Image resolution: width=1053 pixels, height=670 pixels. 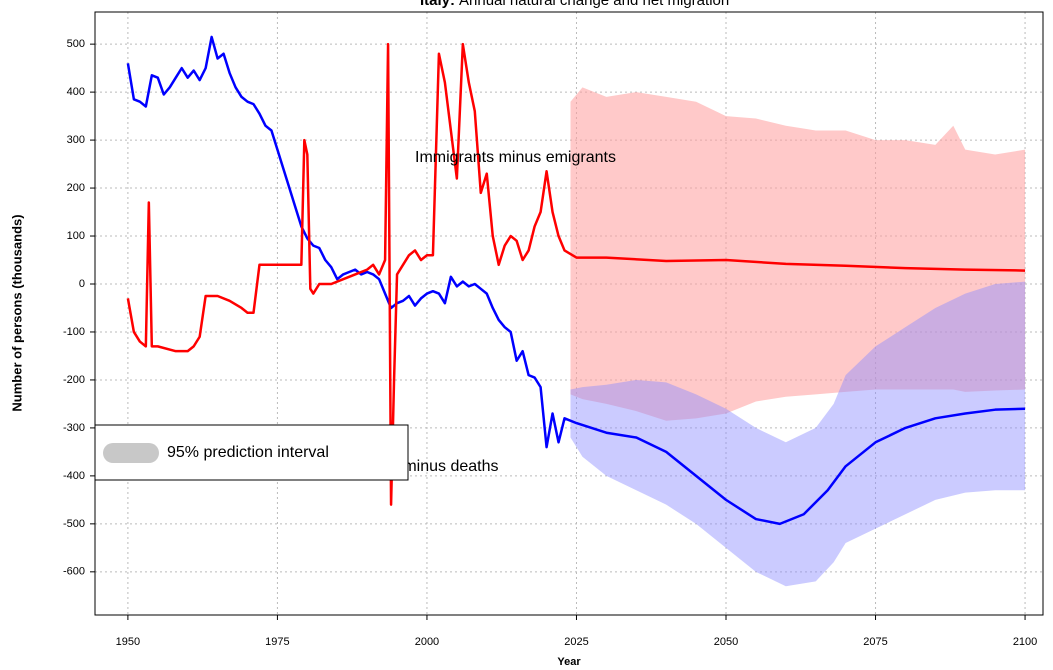 What do you see at coordinates (16, 312) in the screenshot?
I see `y-axis-label: Number of persons (thousands)` at bounding box center [16, 312].